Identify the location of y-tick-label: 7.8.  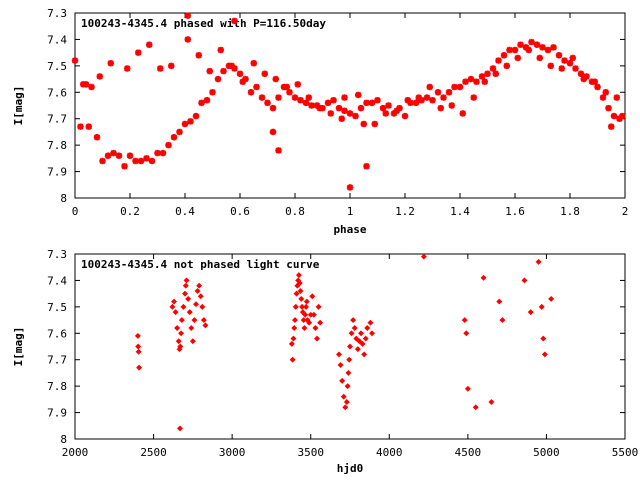
(57, 386).